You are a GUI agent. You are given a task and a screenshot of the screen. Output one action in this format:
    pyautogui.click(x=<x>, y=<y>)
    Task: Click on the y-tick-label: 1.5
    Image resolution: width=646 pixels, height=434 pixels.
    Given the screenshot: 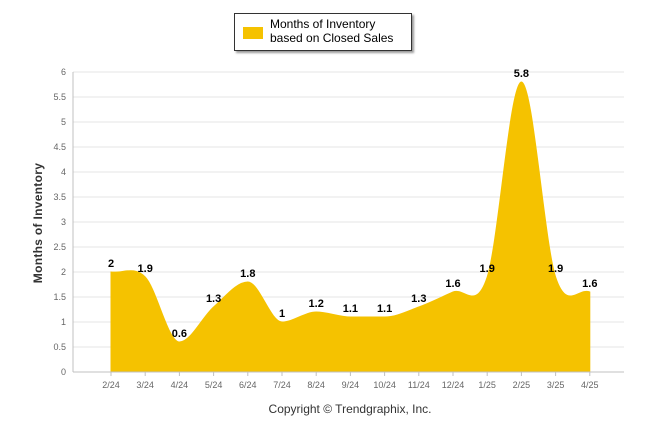 What is the action you would take?
    pyautogui.click(x=59, y=297)
    